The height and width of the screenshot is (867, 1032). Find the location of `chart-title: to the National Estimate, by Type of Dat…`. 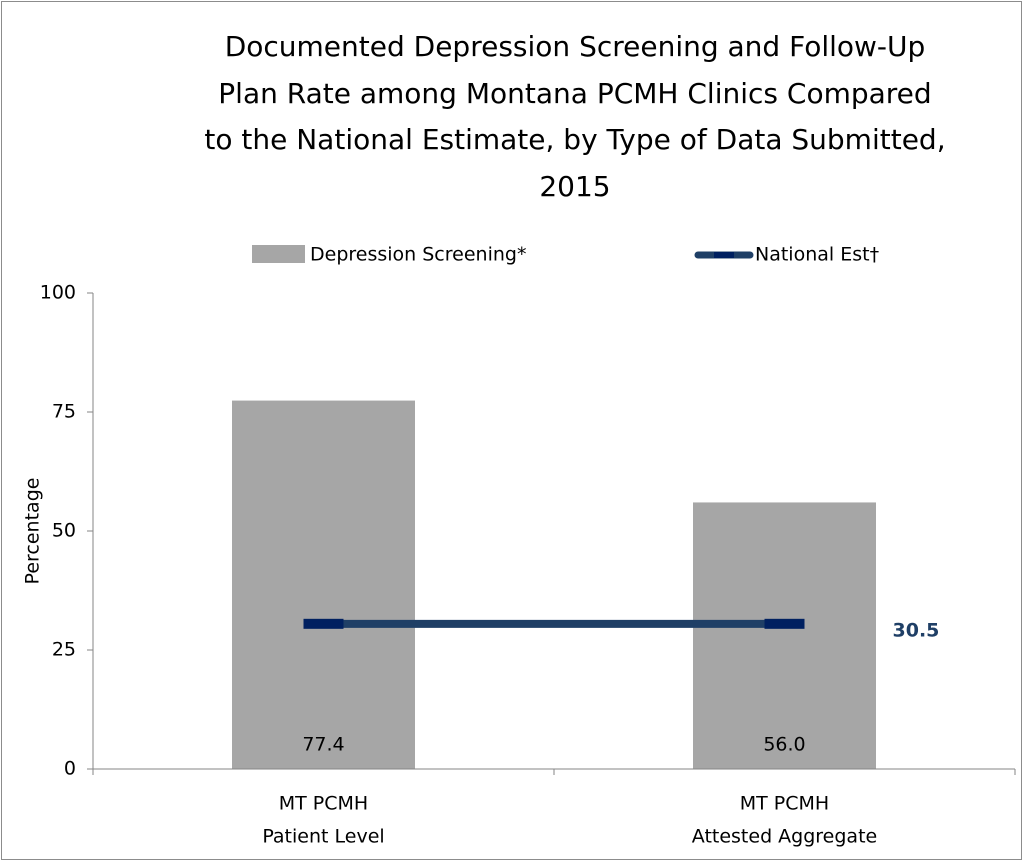

chart-title: to the National Estimate, by Type of Dat… is located at coordinates (574, 139).